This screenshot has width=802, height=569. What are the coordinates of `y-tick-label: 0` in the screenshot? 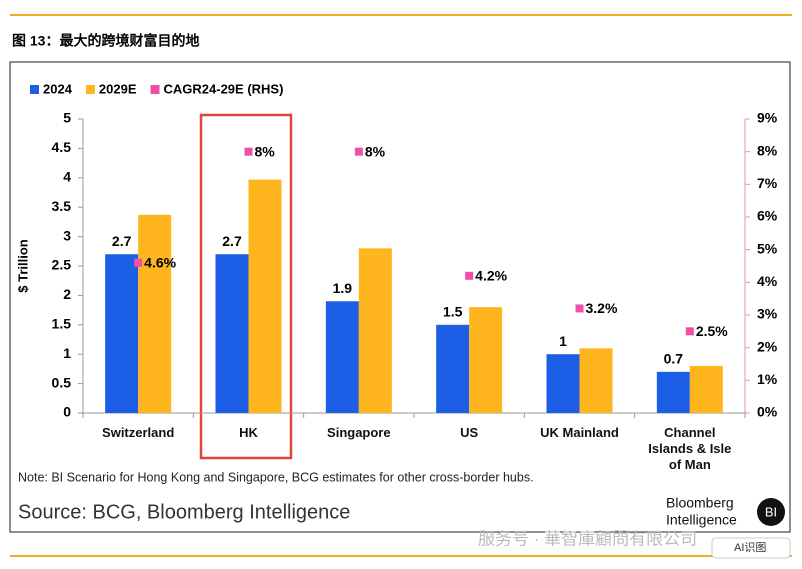 It's located at (67, 412).